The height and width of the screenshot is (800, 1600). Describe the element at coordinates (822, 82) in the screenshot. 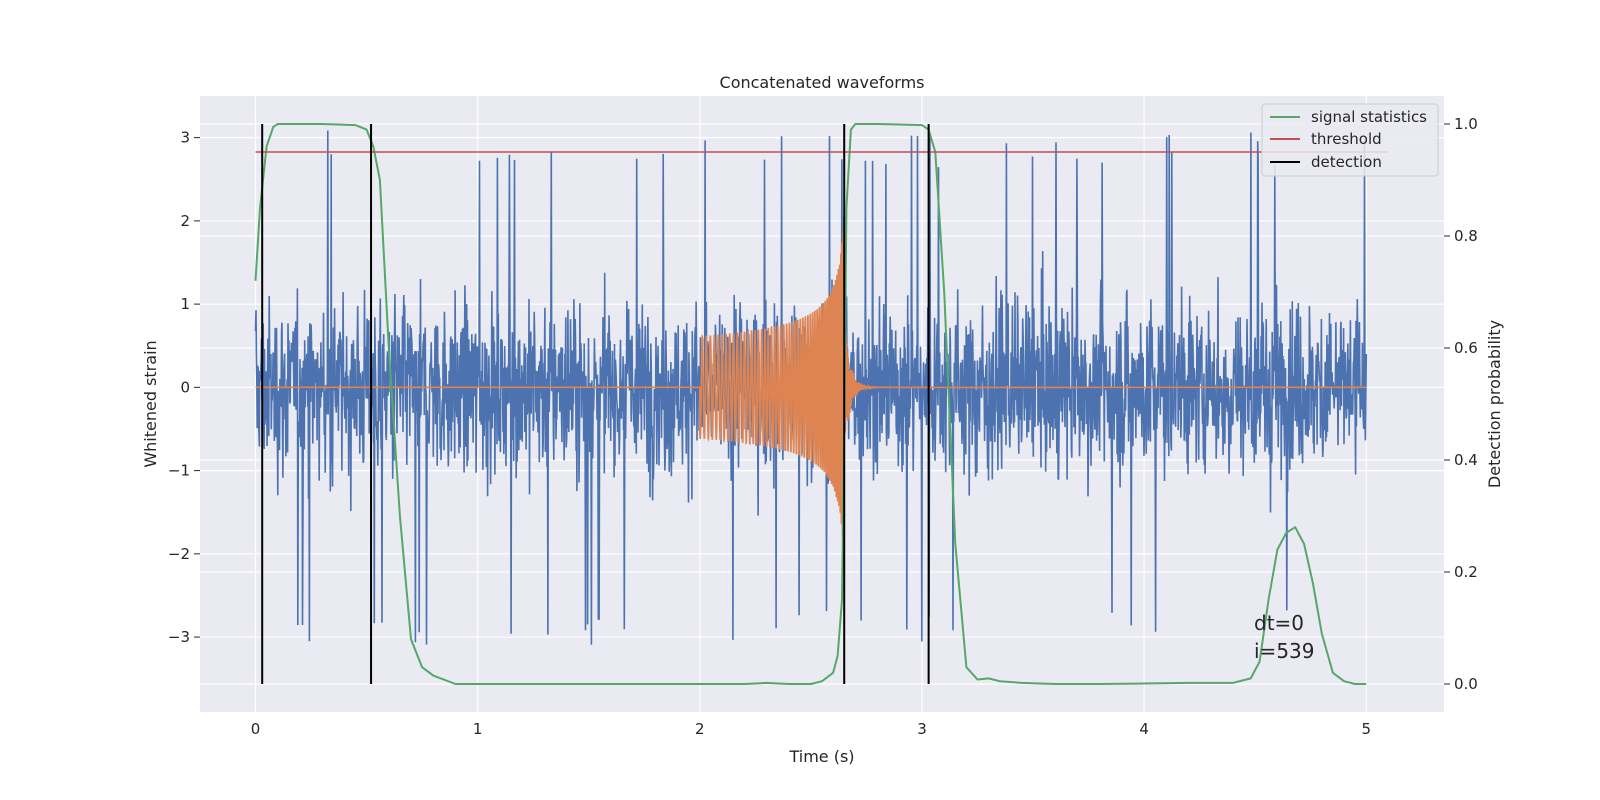

I see `chart-title: Concatenated waveforms` at that location.